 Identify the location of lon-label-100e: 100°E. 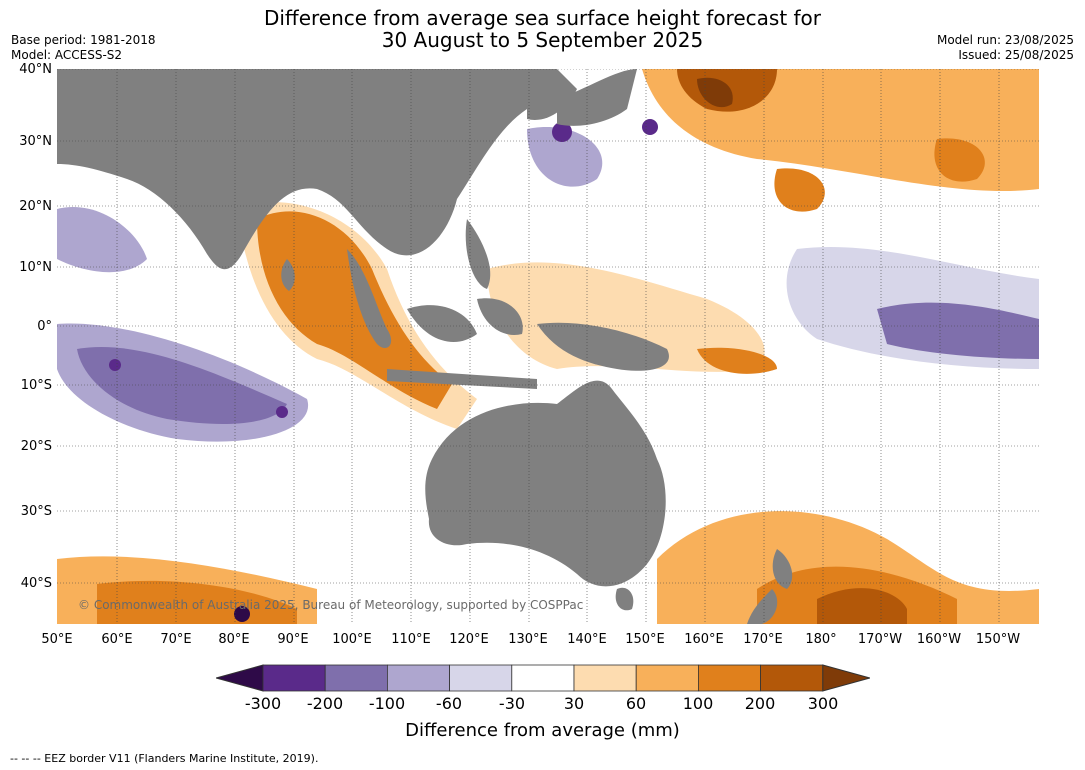
(352, 639).